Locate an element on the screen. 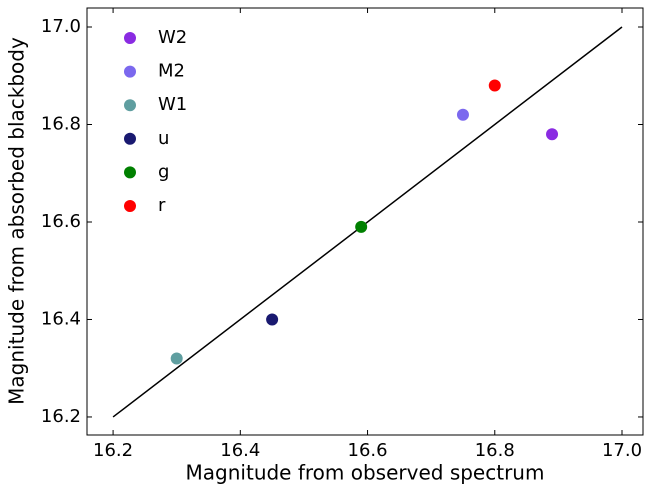 The width and height of the screenshot is (647, 491). x-tick-label: 16.8 is located at coordinates (495, 450).